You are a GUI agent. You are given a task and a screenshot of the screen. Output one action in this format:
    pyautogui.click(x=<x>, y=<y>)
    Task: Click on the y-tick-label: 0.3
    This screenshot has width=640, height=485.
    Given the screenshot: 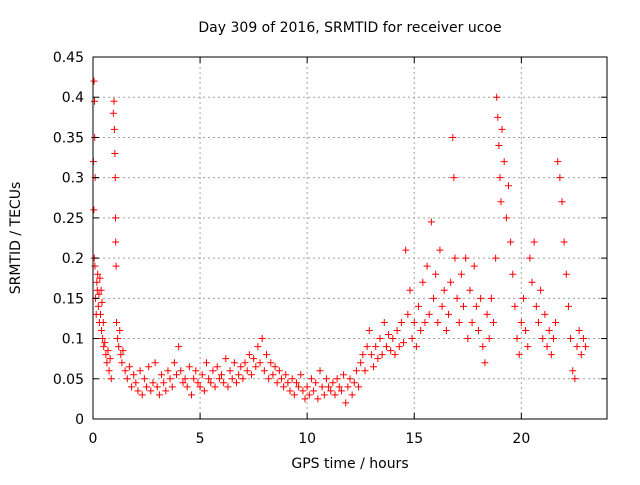 What is the action you would take?
    pyautogui.click(x=73, y=179)
    